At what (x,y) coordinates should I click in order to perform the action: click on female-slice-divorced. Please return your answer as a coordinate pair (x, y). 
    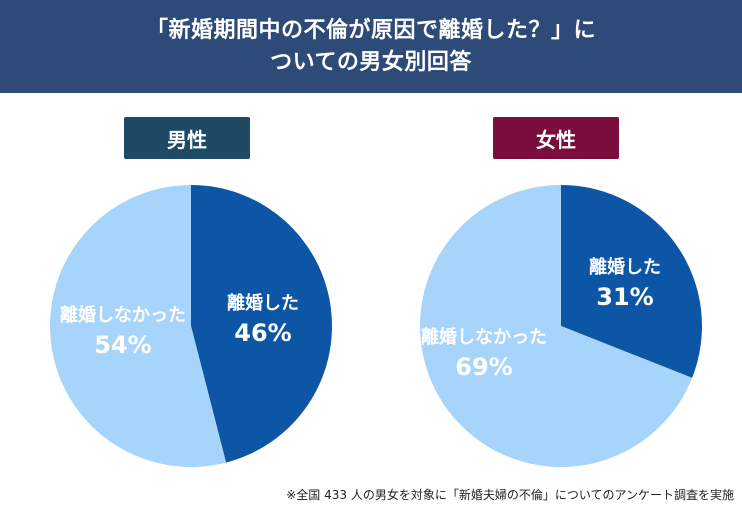
    Looking at the image, I should click on (631, 281).